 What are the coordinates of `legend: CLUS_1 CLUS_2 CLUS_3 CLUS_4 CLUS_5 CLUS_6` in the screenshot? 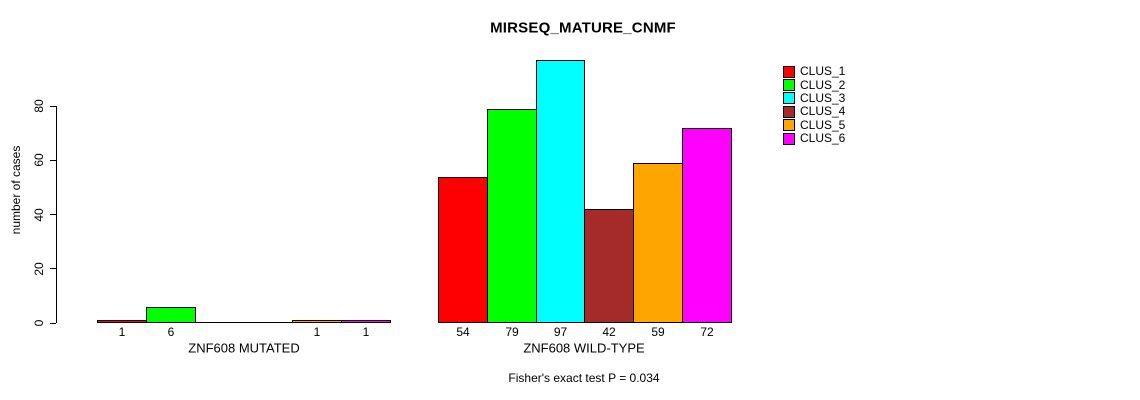 It's located at (814, 105).